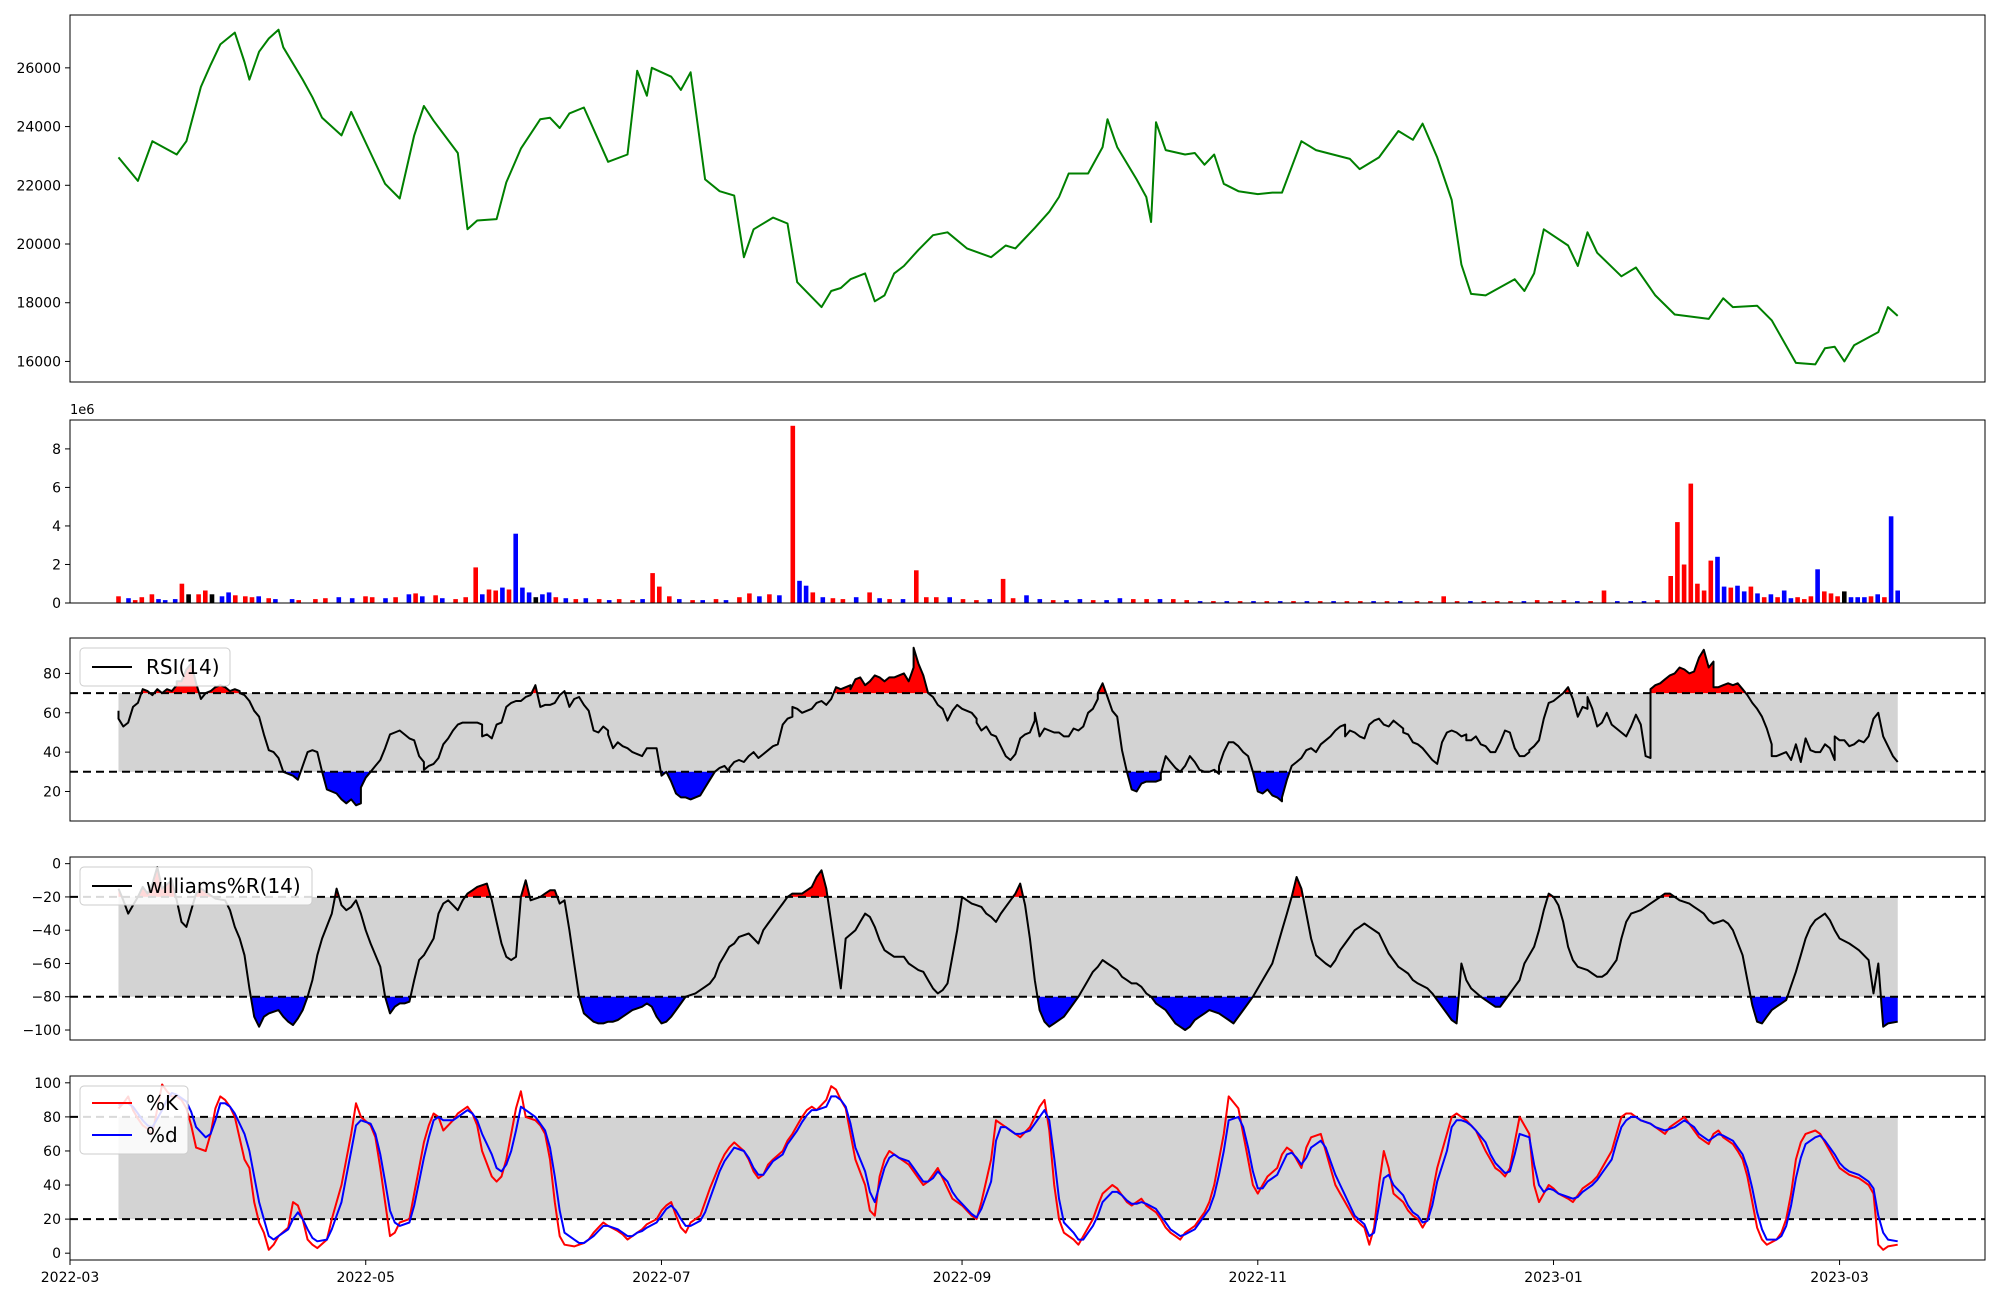 The width and height of the screenshot is (2000, 1300). What do you see at coordinates (46, 998) in the screenshot?
I see `williams-ytick-label: −80` at bounding box center [46, 998].